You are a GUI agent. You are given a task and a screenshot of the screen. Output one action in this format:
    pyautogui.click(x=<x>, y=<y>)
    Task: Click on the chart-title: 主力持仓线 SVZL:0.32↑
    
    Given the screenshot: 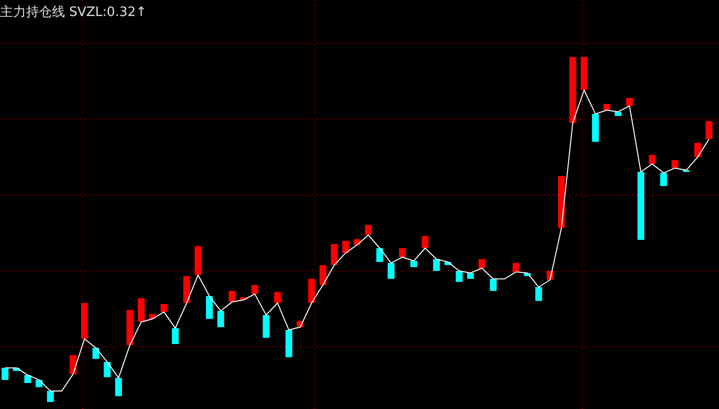 What is the action you would take?
    pyautogui.click(x=73, y=12)
    